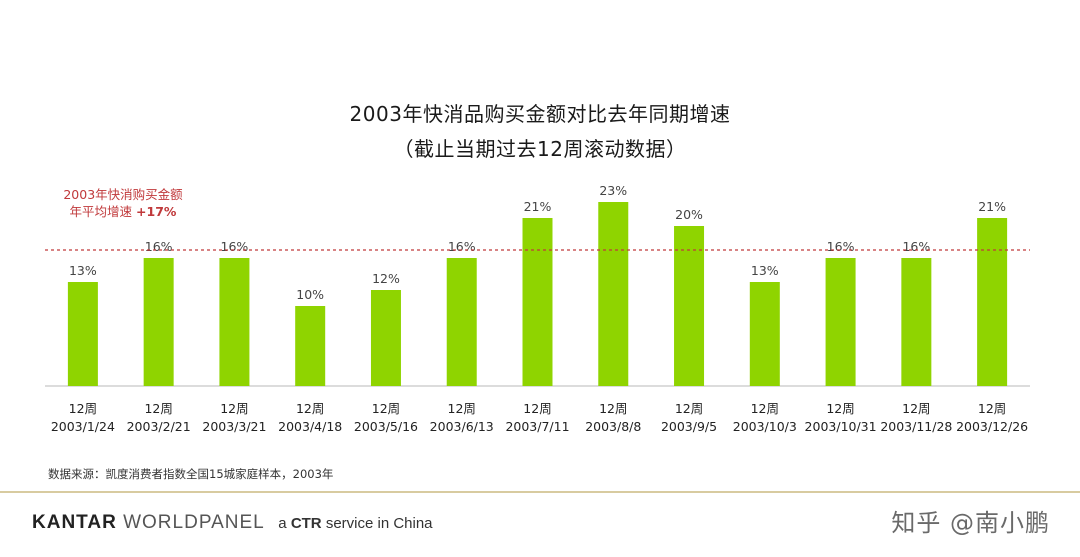  I want to click on brand-tagline: a CTR service in China, so click(355, 523).